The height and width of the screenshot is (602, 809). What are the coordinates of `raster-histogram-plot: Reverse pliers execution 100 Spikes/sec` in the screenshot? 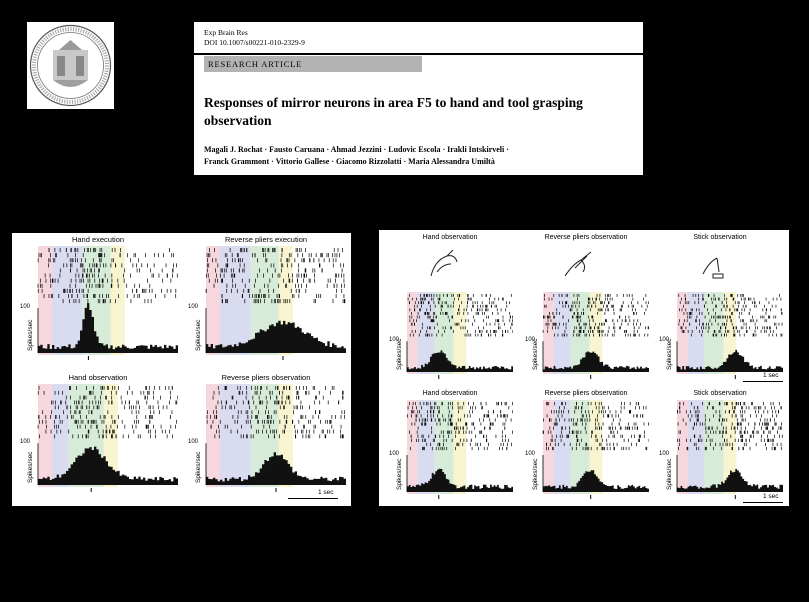 It's located at (266, 299).